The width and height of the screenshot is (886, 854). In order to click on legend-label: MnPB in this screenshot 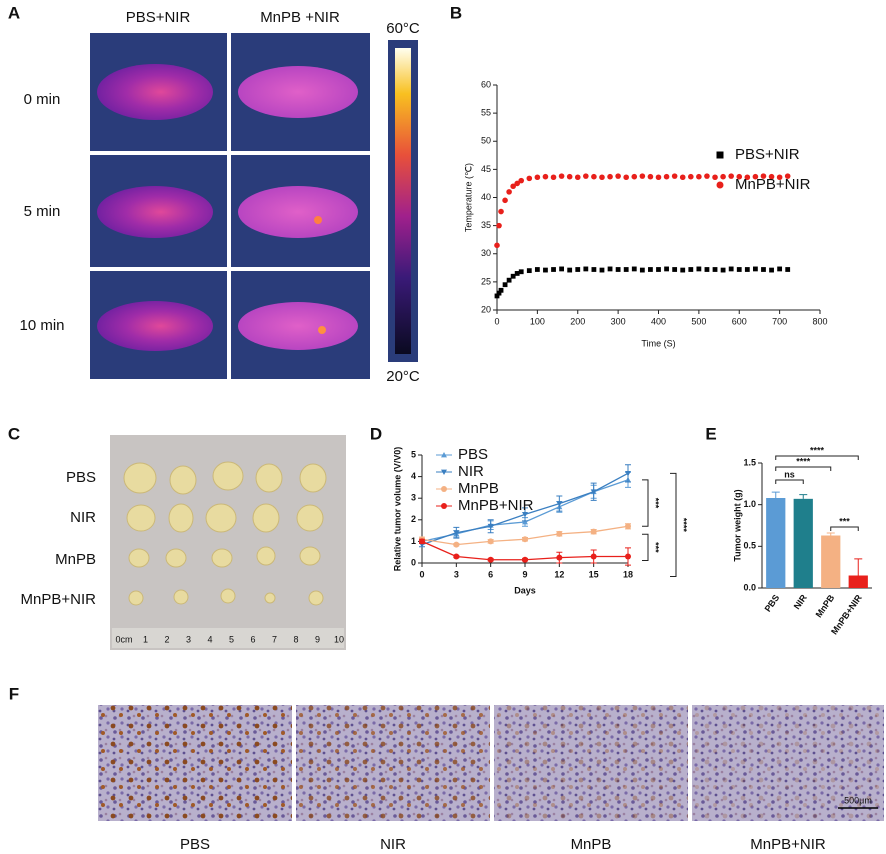, I will do `click(478, 488)`.